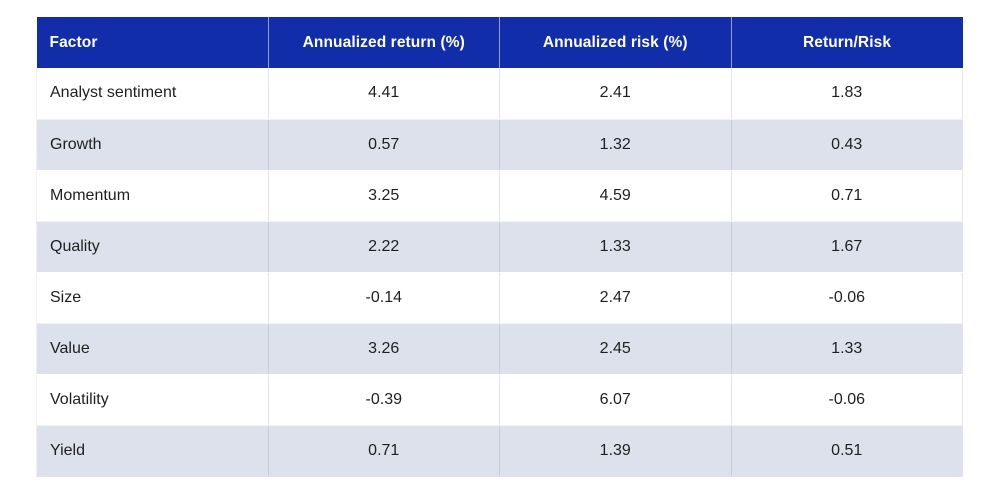 This screenshot has height=500, width=1000. I want to click on annualized-risk-cell: 2.41, so click(615, 94).